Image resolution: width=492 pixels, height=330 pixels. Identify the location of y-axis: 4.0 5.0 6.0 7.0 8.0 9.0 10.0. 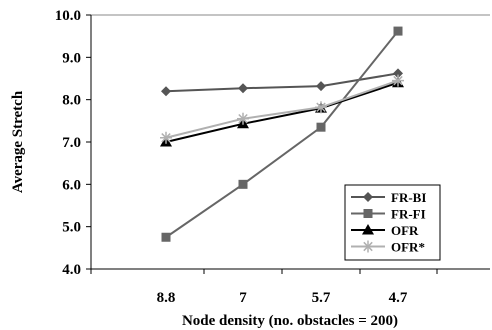
(73, 143).